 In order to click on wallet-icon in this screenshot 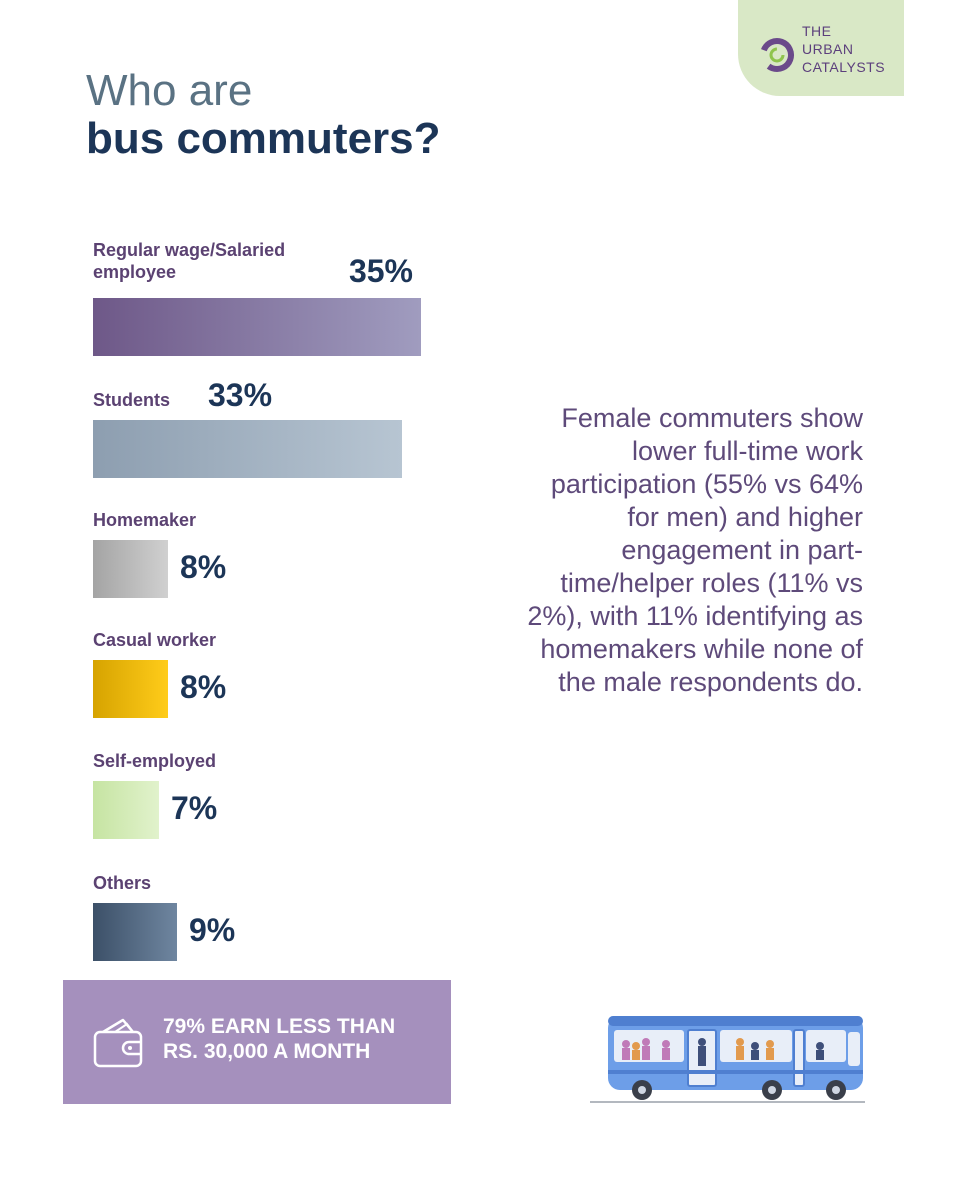, I will do `click(118, 1043)`.